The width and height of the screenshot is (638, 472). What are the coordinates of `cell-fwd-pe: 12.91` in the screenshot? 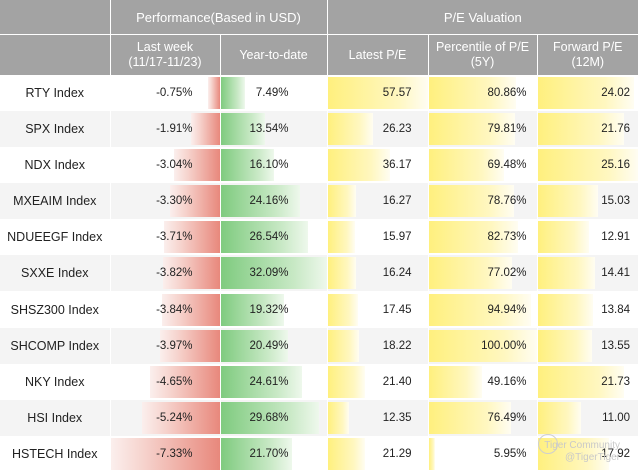 It's located at (587, 237).